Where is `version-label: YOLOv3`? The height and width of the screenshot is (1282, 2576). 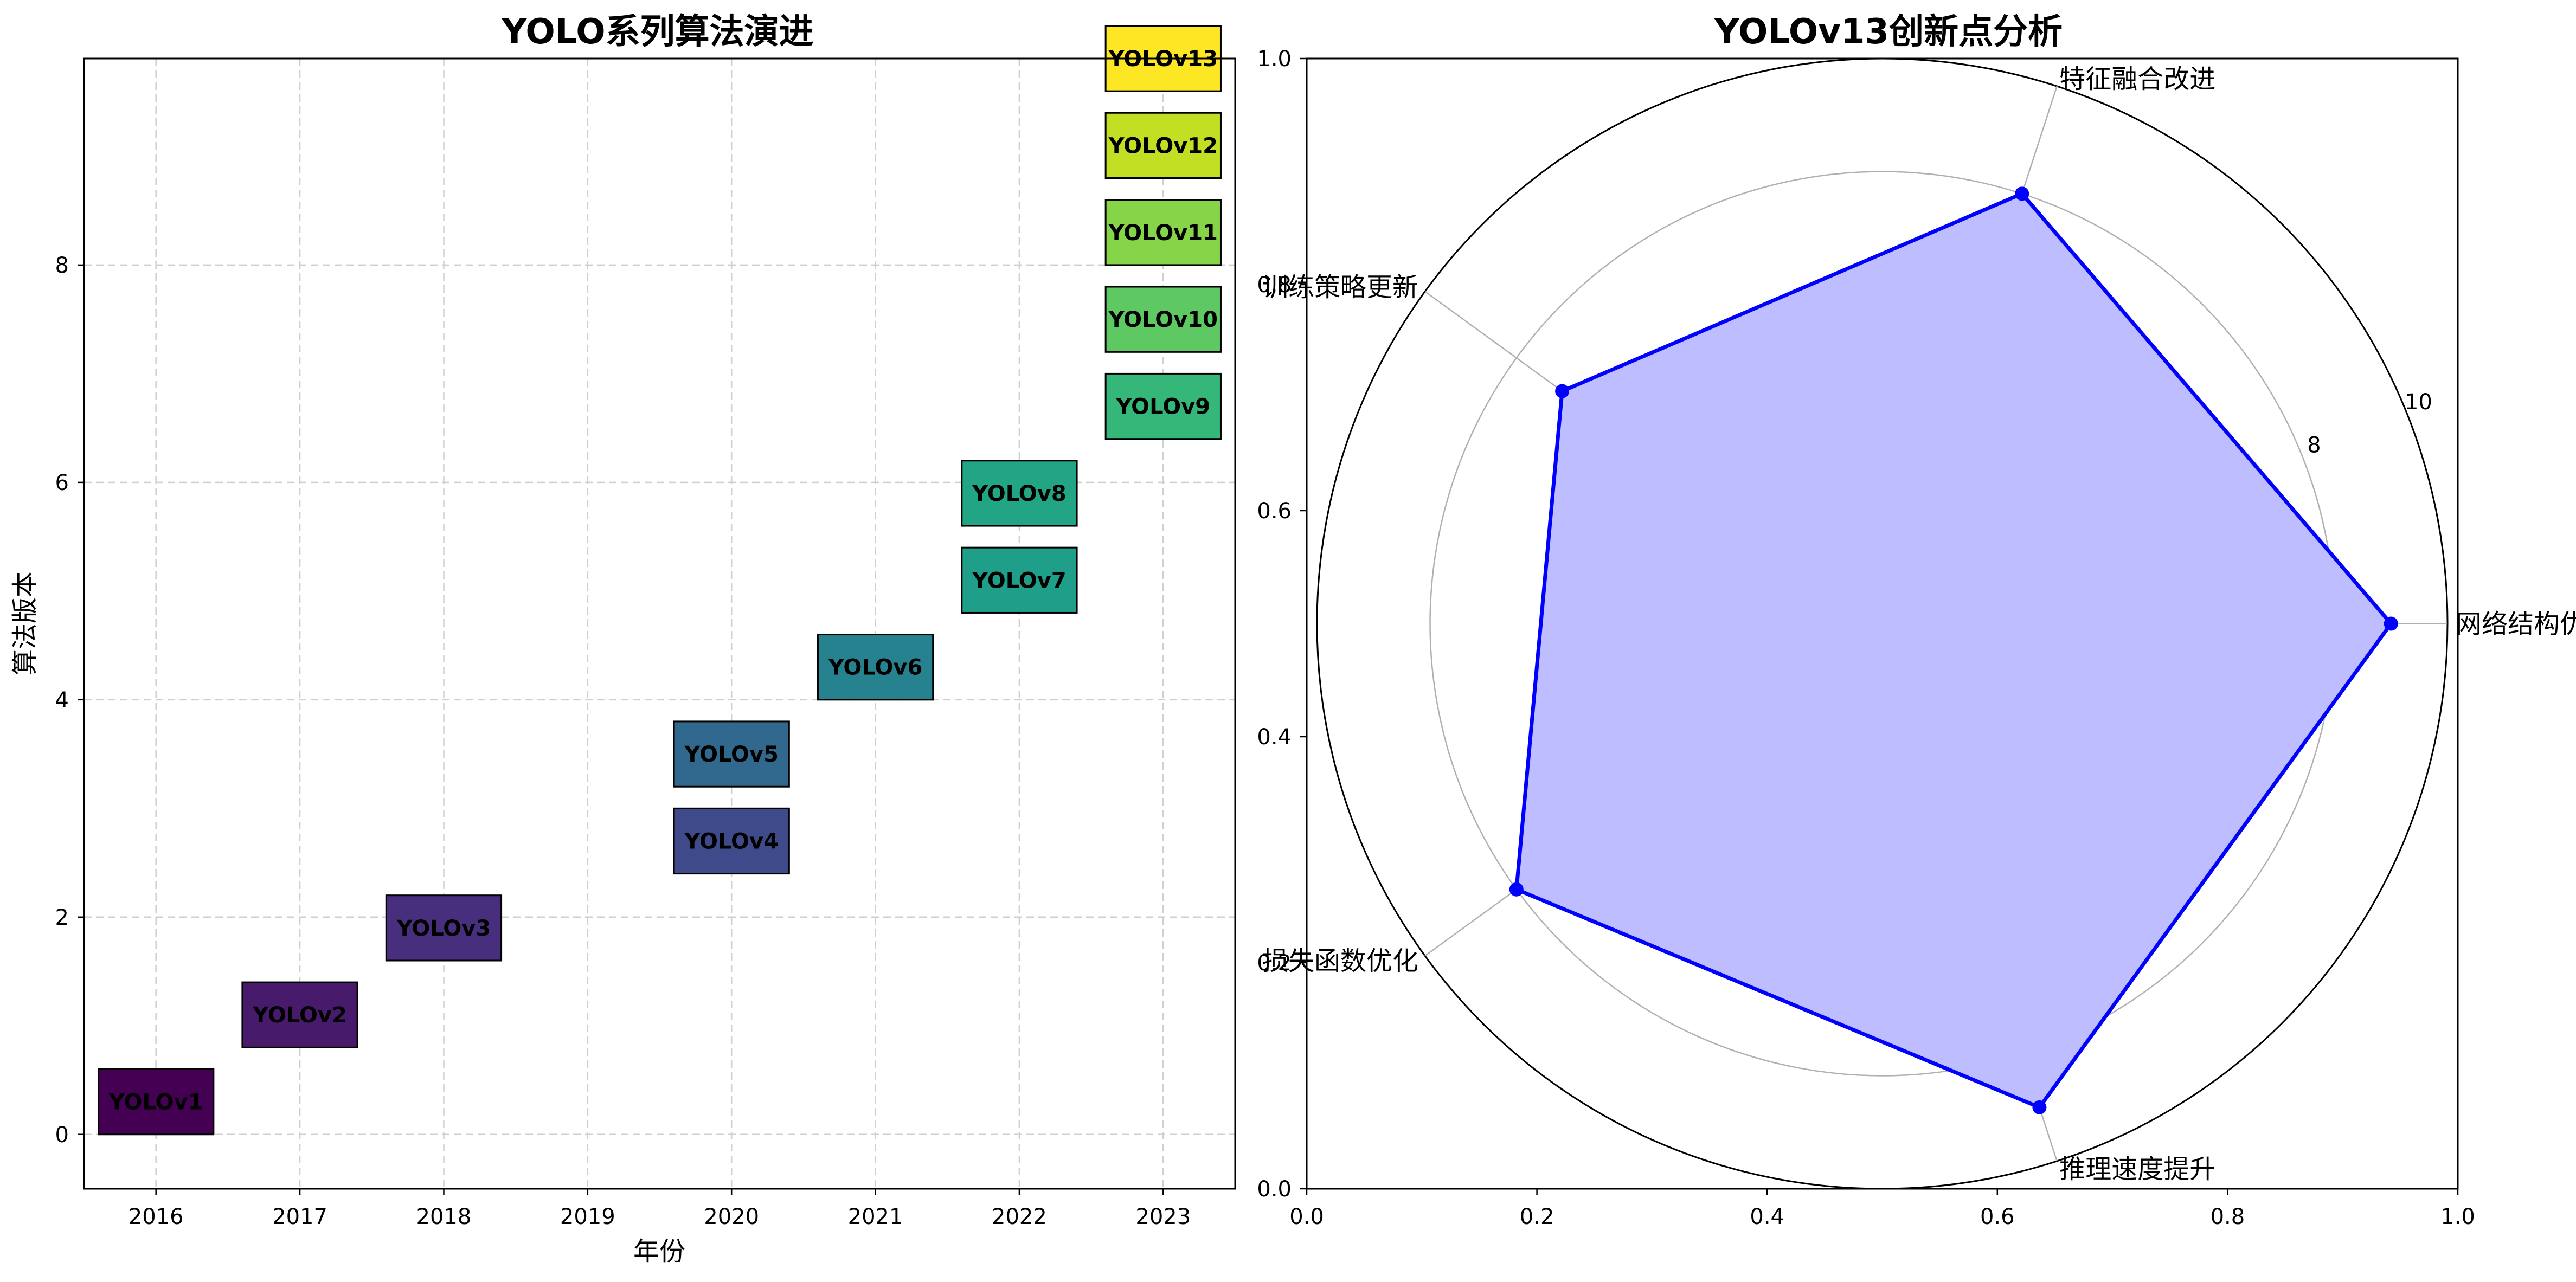
version-label: YOLOv3 is located at coordinates (443, 928).